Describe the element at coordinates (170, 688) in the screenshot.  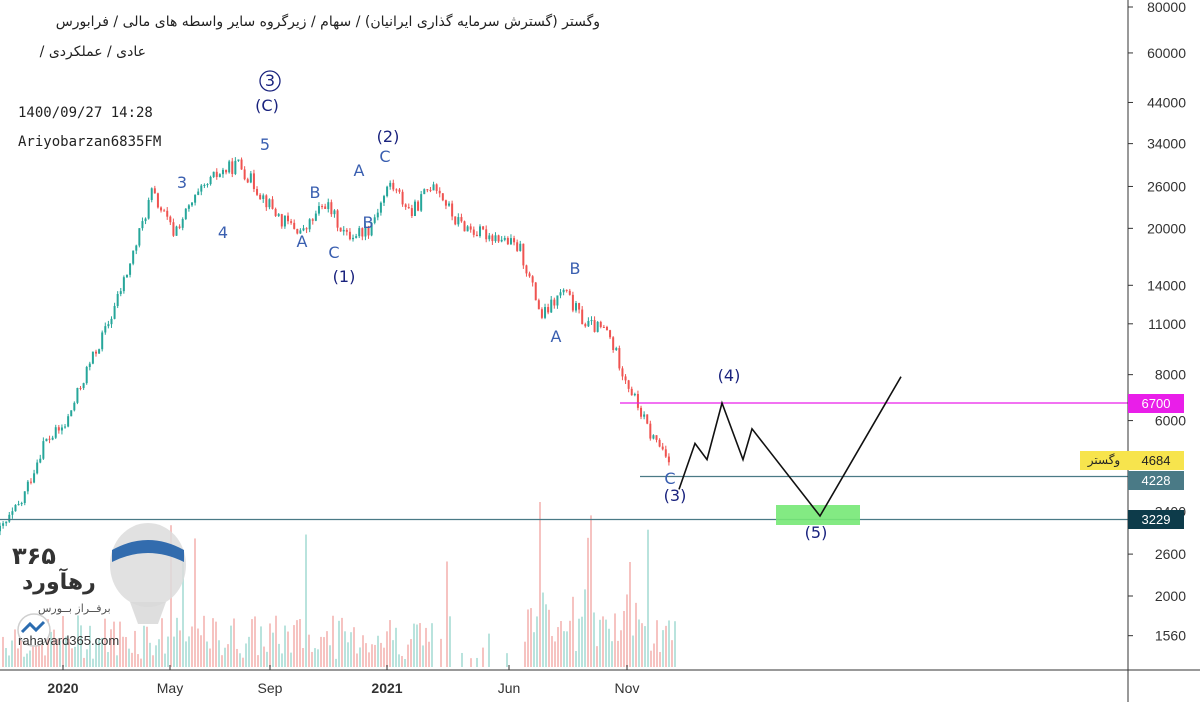
I see `x-tick-label: May` at that location.